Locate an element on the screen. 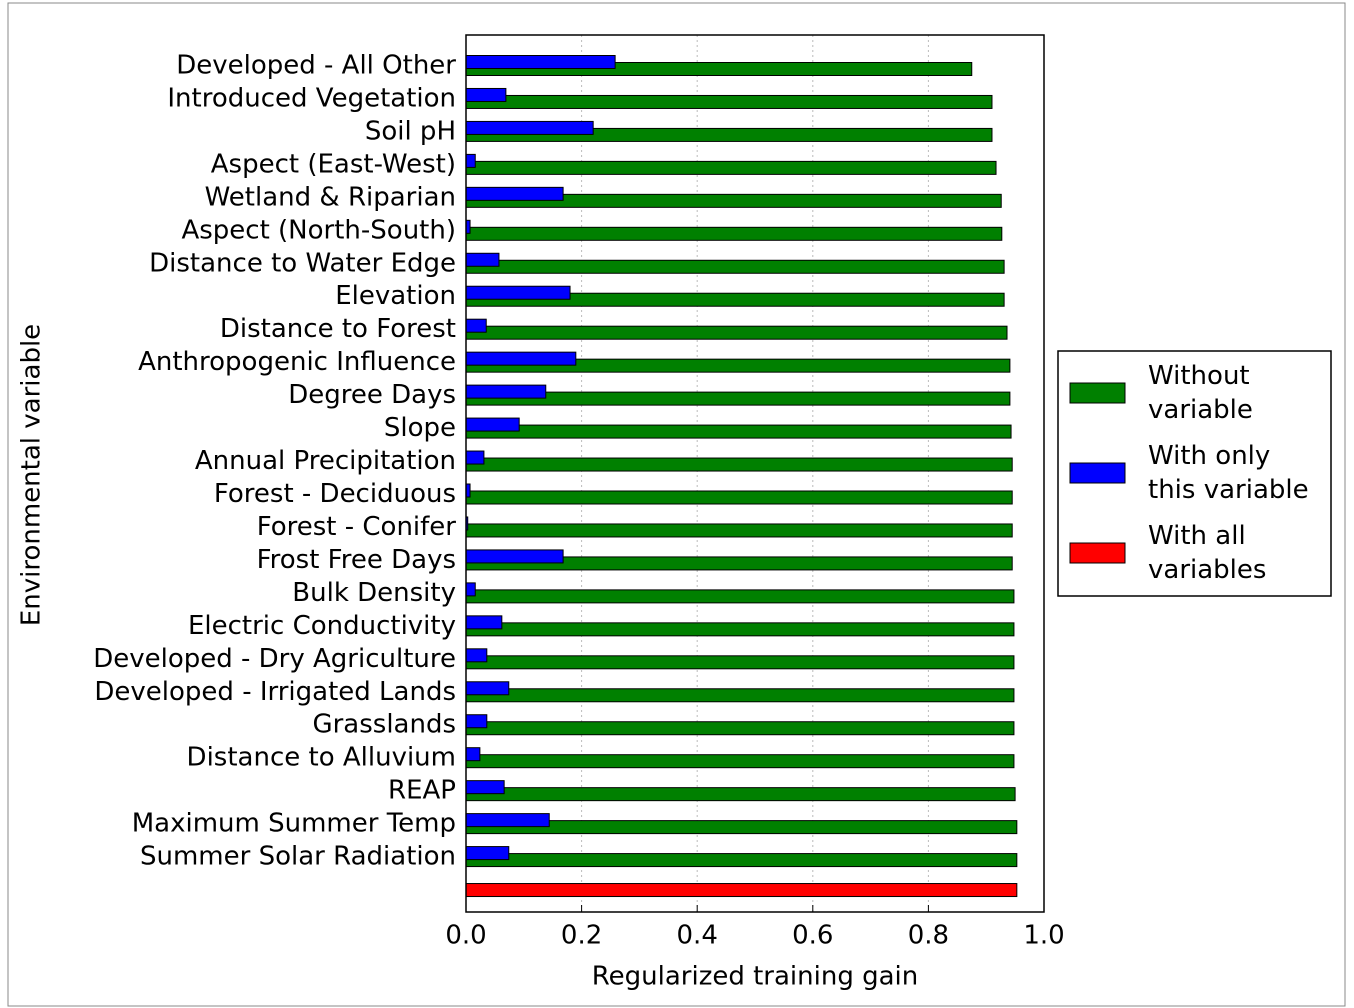 The width and height of the screenshot is (1354, 1008). y-tick-label: Grasslands is located at coordinates (384, 725).